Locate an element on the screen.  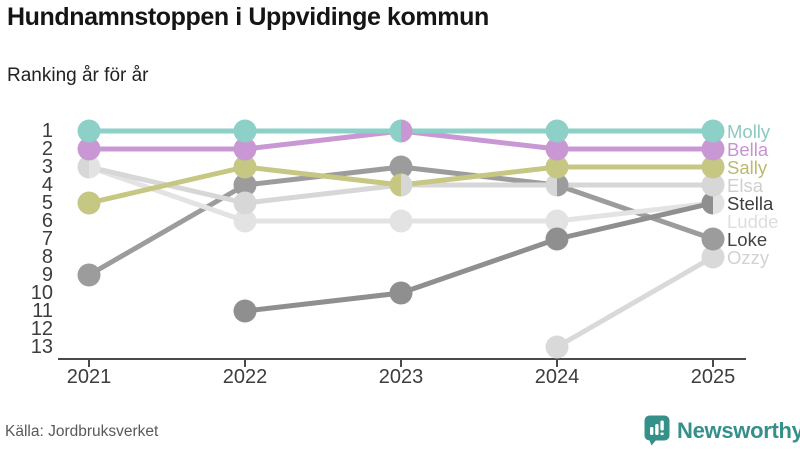
y-tick-11: 11 is located at coordinates (42, 311).